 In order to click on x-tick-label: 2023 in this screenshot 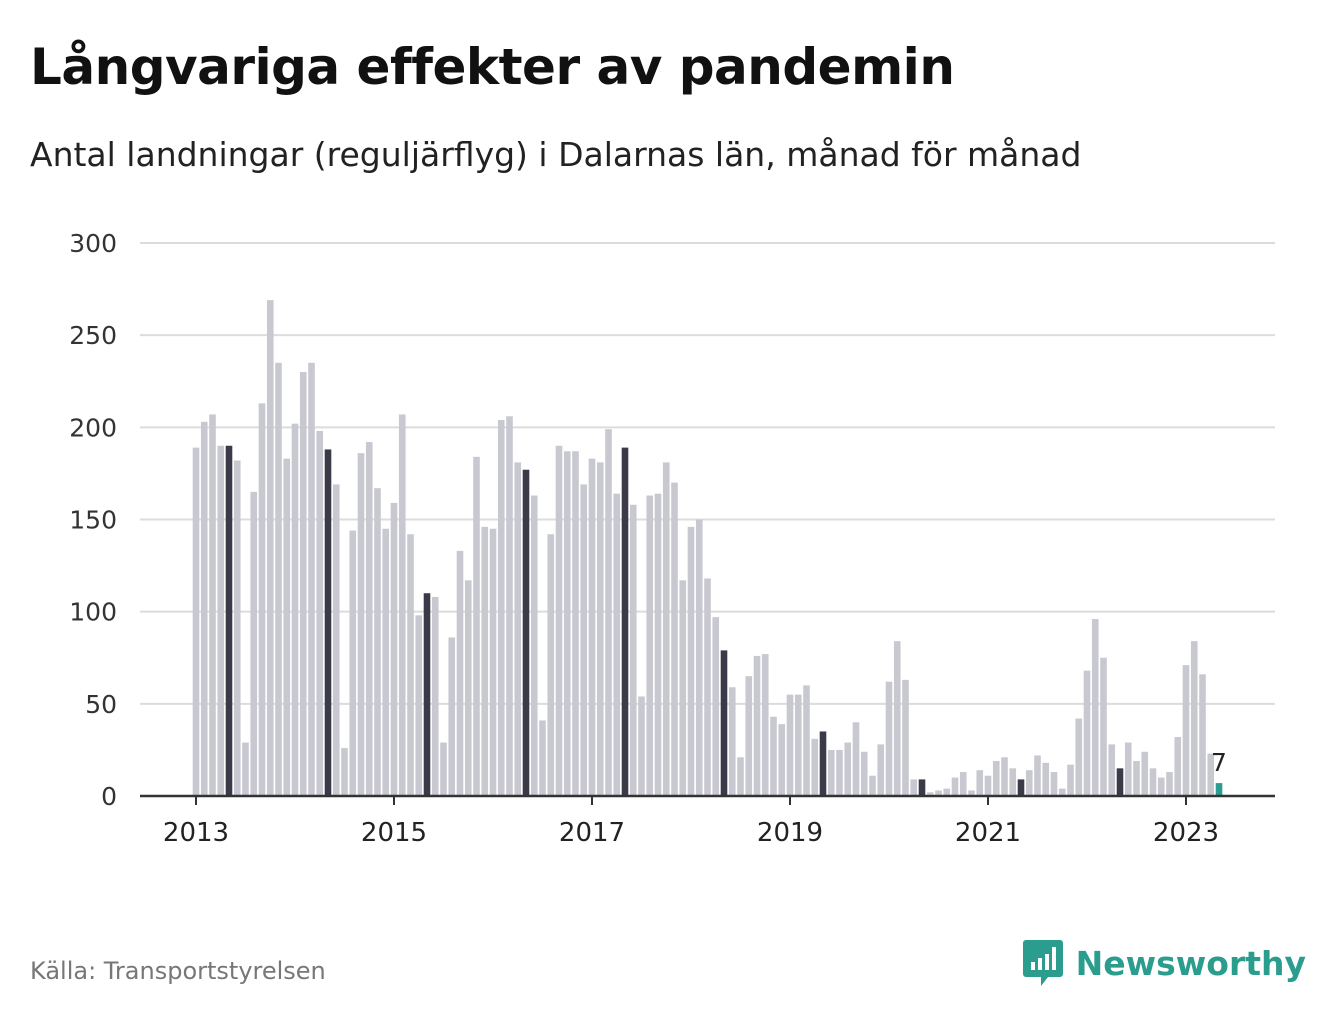, I will do `click(1186, 833)`.